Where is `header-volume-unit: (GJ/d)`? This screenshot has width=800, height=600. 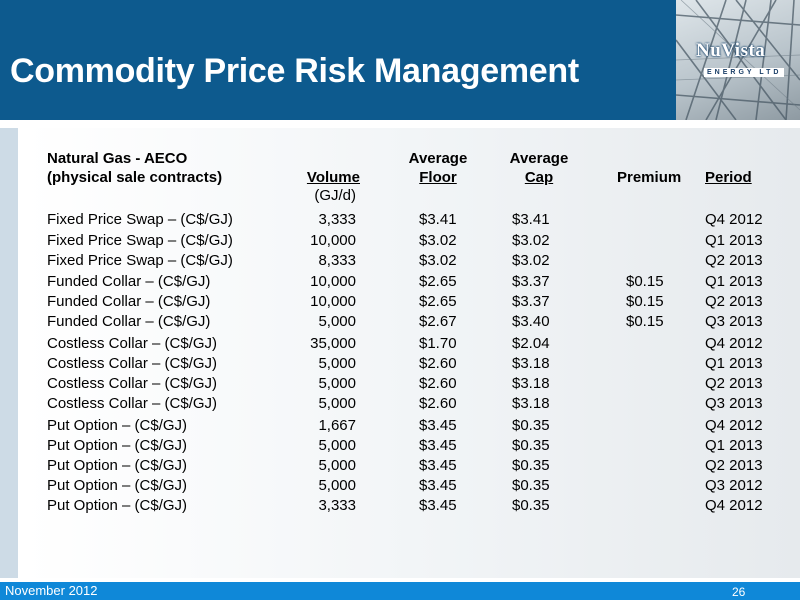
header-volume-unit: (GJ/d) is located at coordinates (335, 195).